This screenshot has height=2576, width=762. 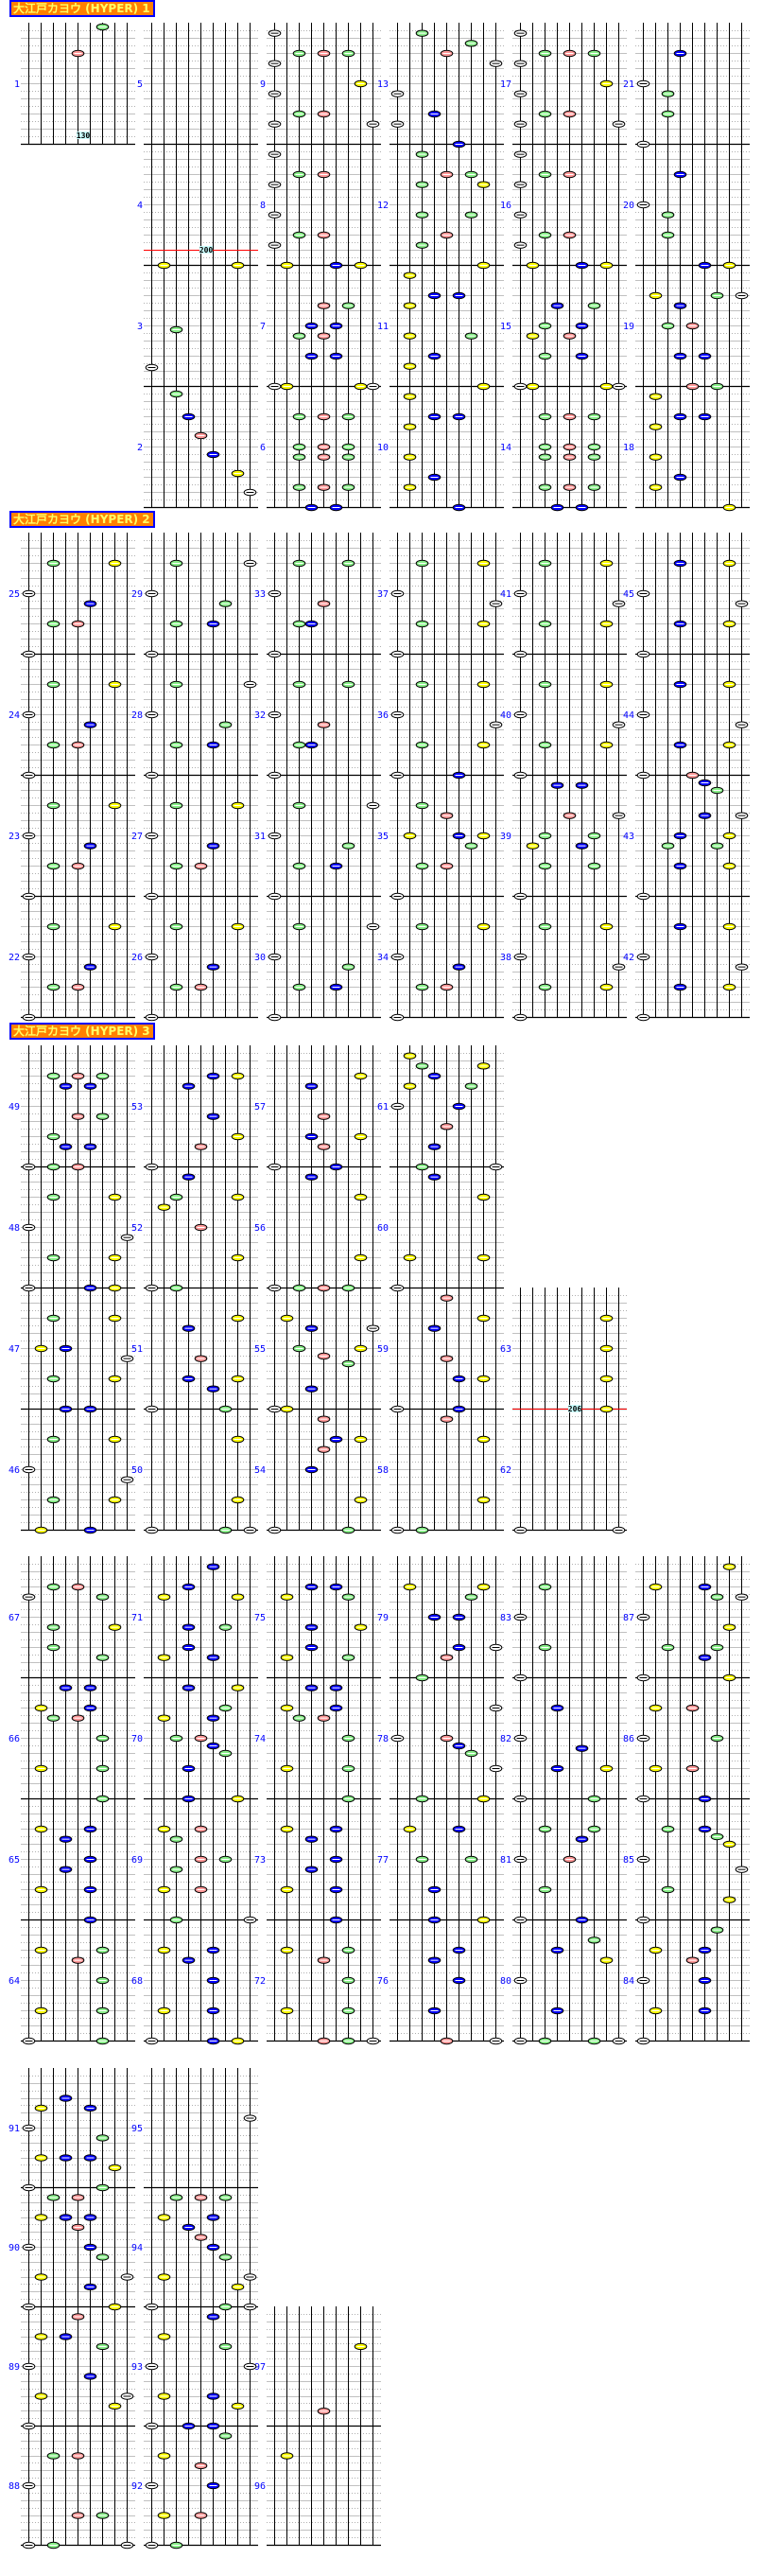 I want to click on measure-number: 42, so click(x=628, y=958).